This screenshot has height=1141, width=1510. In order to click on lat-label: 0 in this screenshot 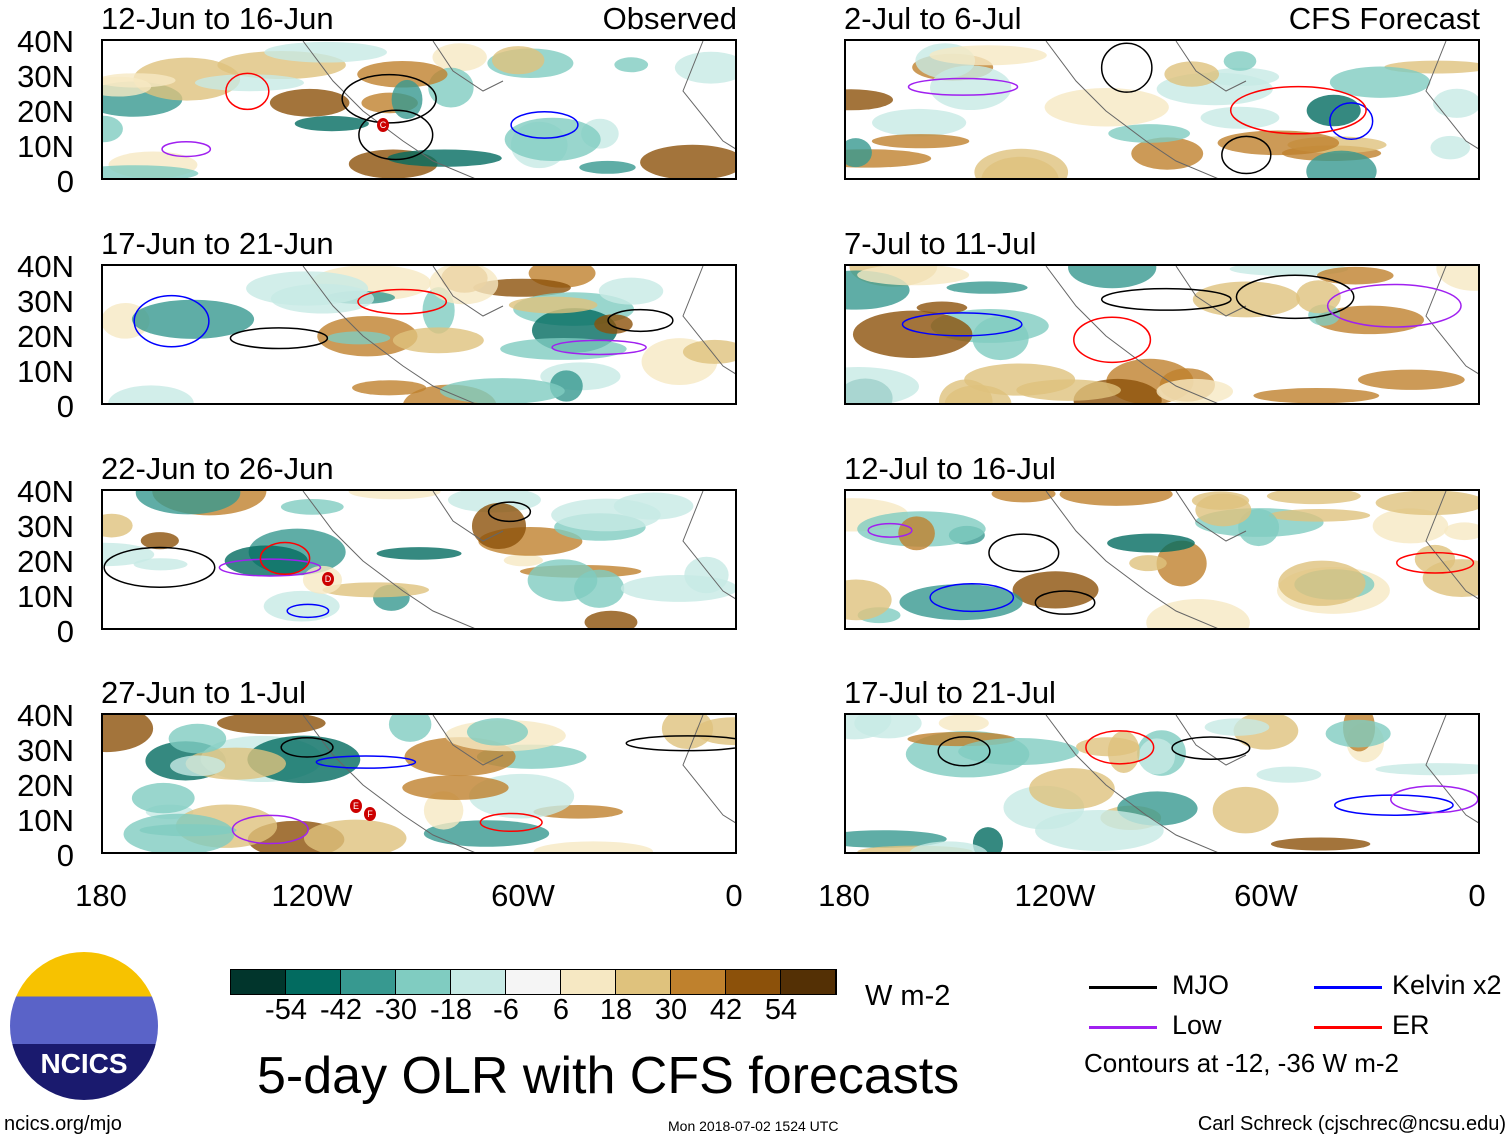, I will do `click(65, 406)`.